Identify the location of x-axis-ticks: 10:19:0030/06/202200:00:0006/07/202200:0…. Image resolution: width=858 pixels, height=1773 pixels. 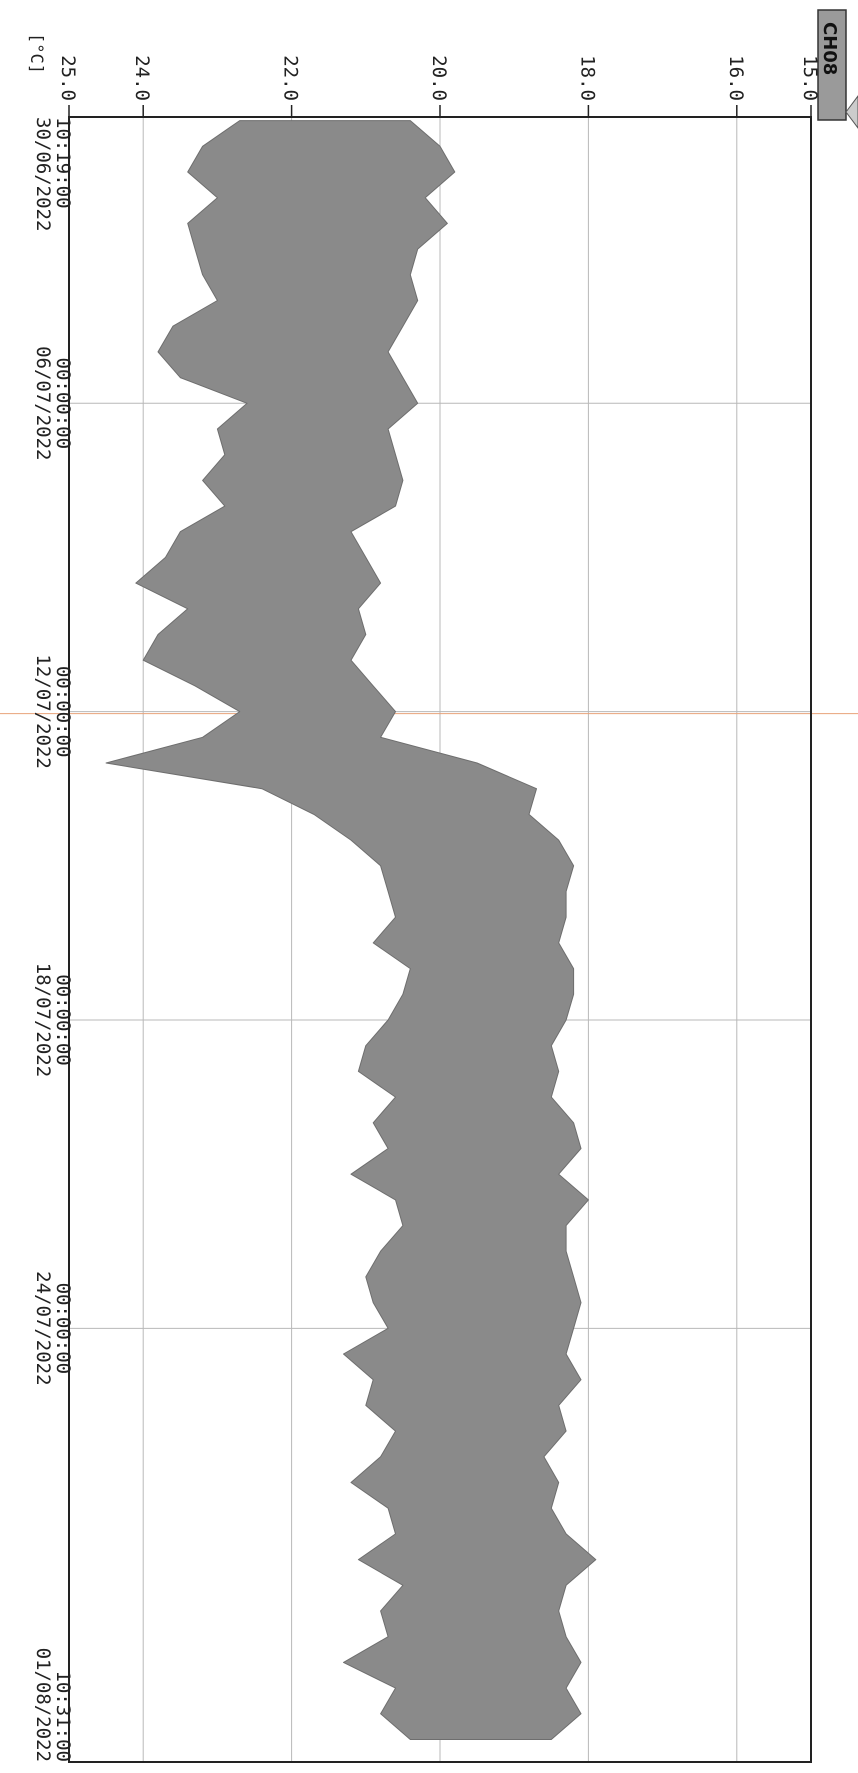
(53, 939).